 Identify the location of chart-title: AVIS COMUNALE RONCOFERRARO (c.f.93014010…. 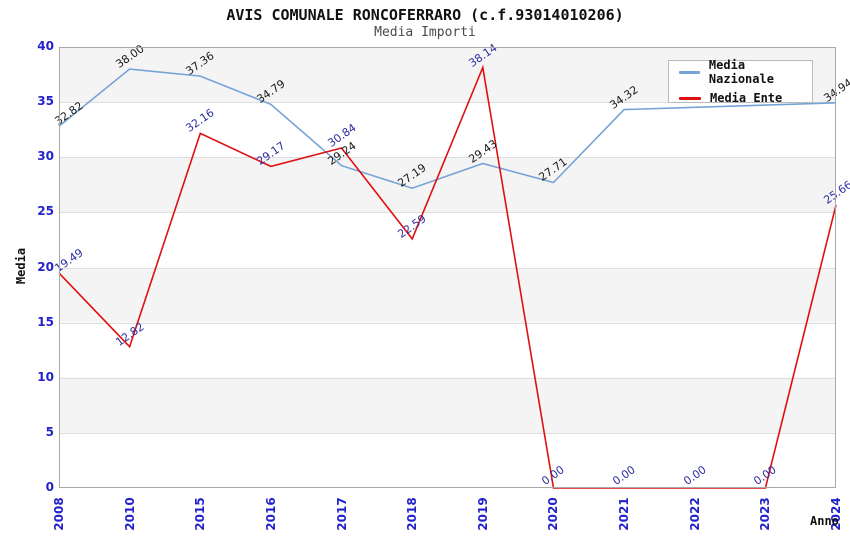
(425, 15).